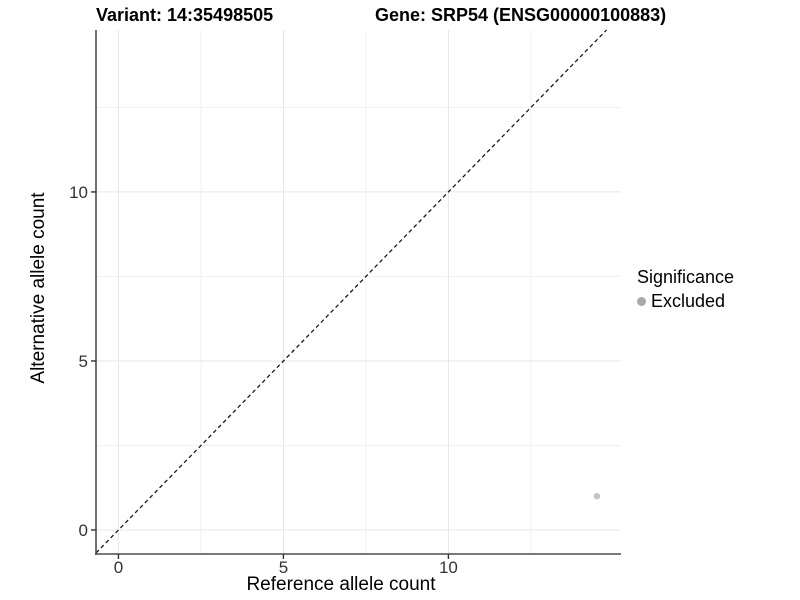  I want to click on legend-item-label: Excluded, so click(688, 301).